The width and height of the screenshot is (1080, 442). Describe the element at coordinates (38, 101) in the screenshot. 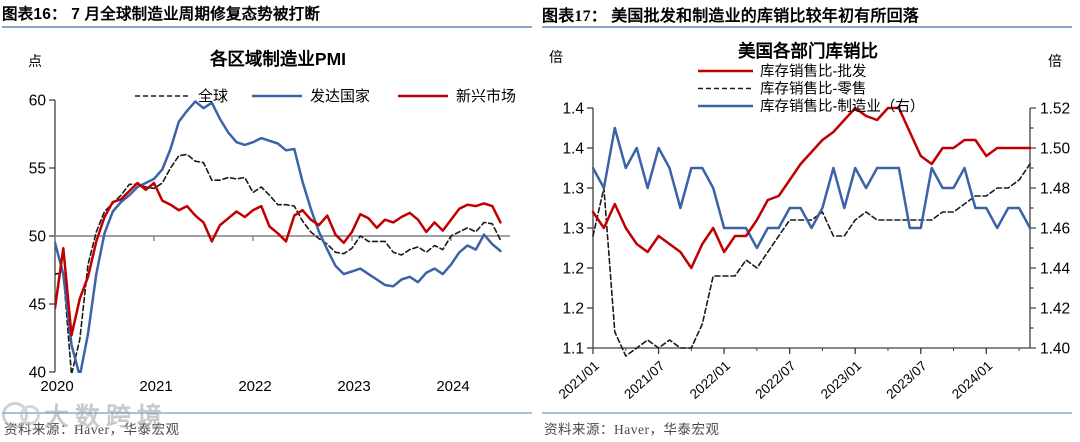

I see `y-axis-label: 60` at that location.